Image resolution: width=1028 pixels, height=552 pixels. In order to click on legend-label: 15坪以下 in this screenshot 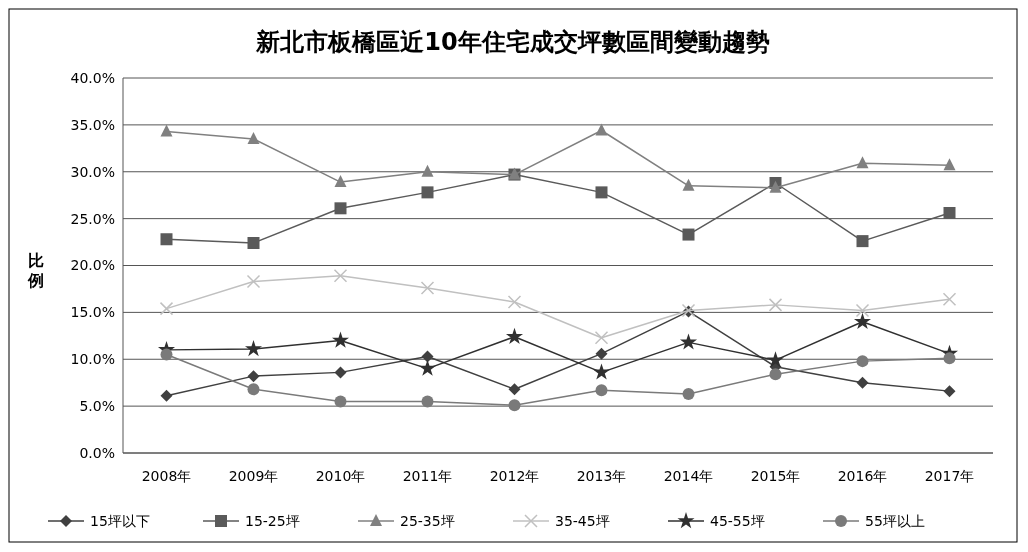, I will do `click(120, 520)`.